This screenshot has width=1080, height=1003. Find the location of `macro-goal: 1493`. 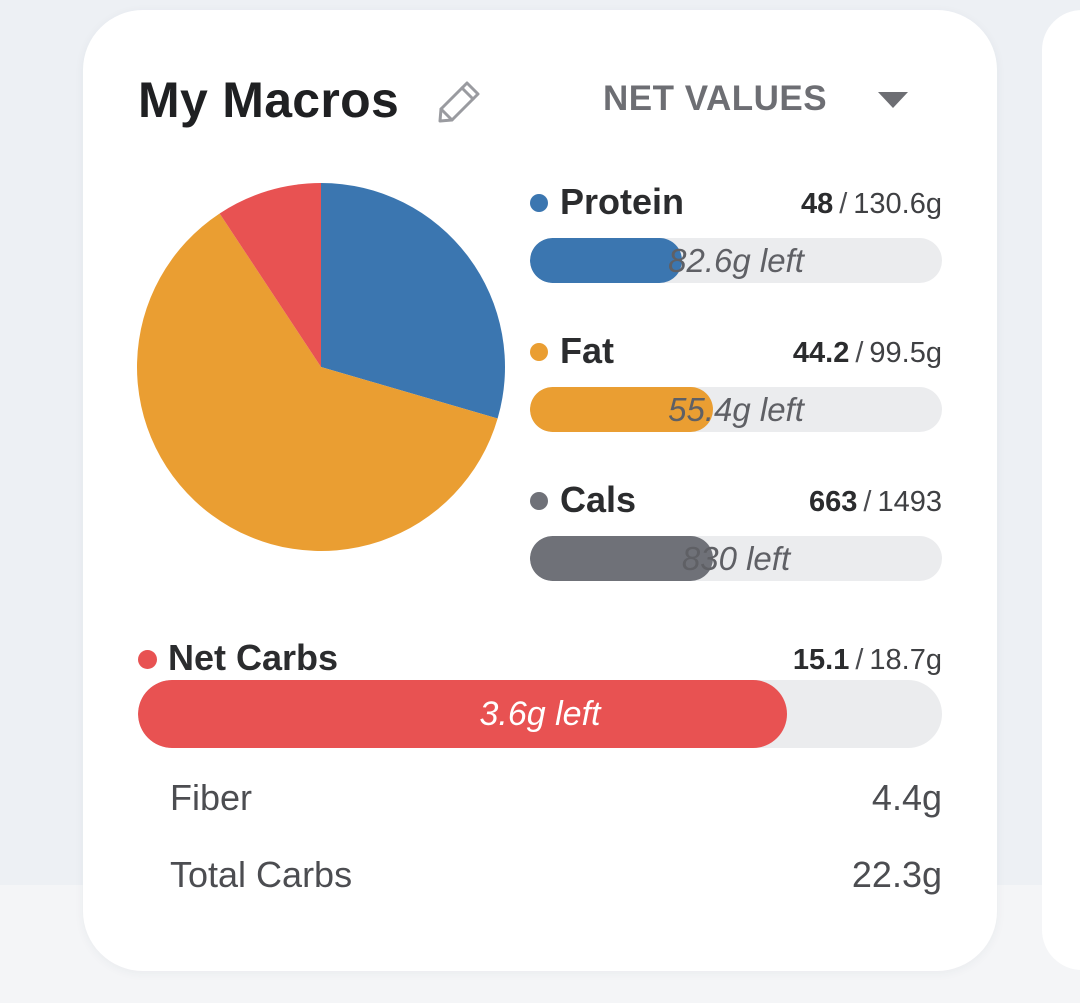

macro-goal: 1493 is located at coordinates (909, 502).